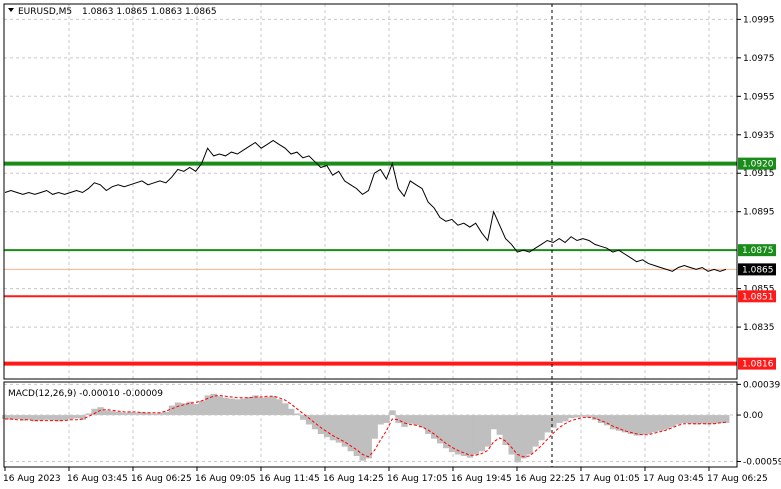  Describe the element at coordinates (673, 479) in the screenshot. I see `time-tick-label: 17 Aug 03:45` at that location.